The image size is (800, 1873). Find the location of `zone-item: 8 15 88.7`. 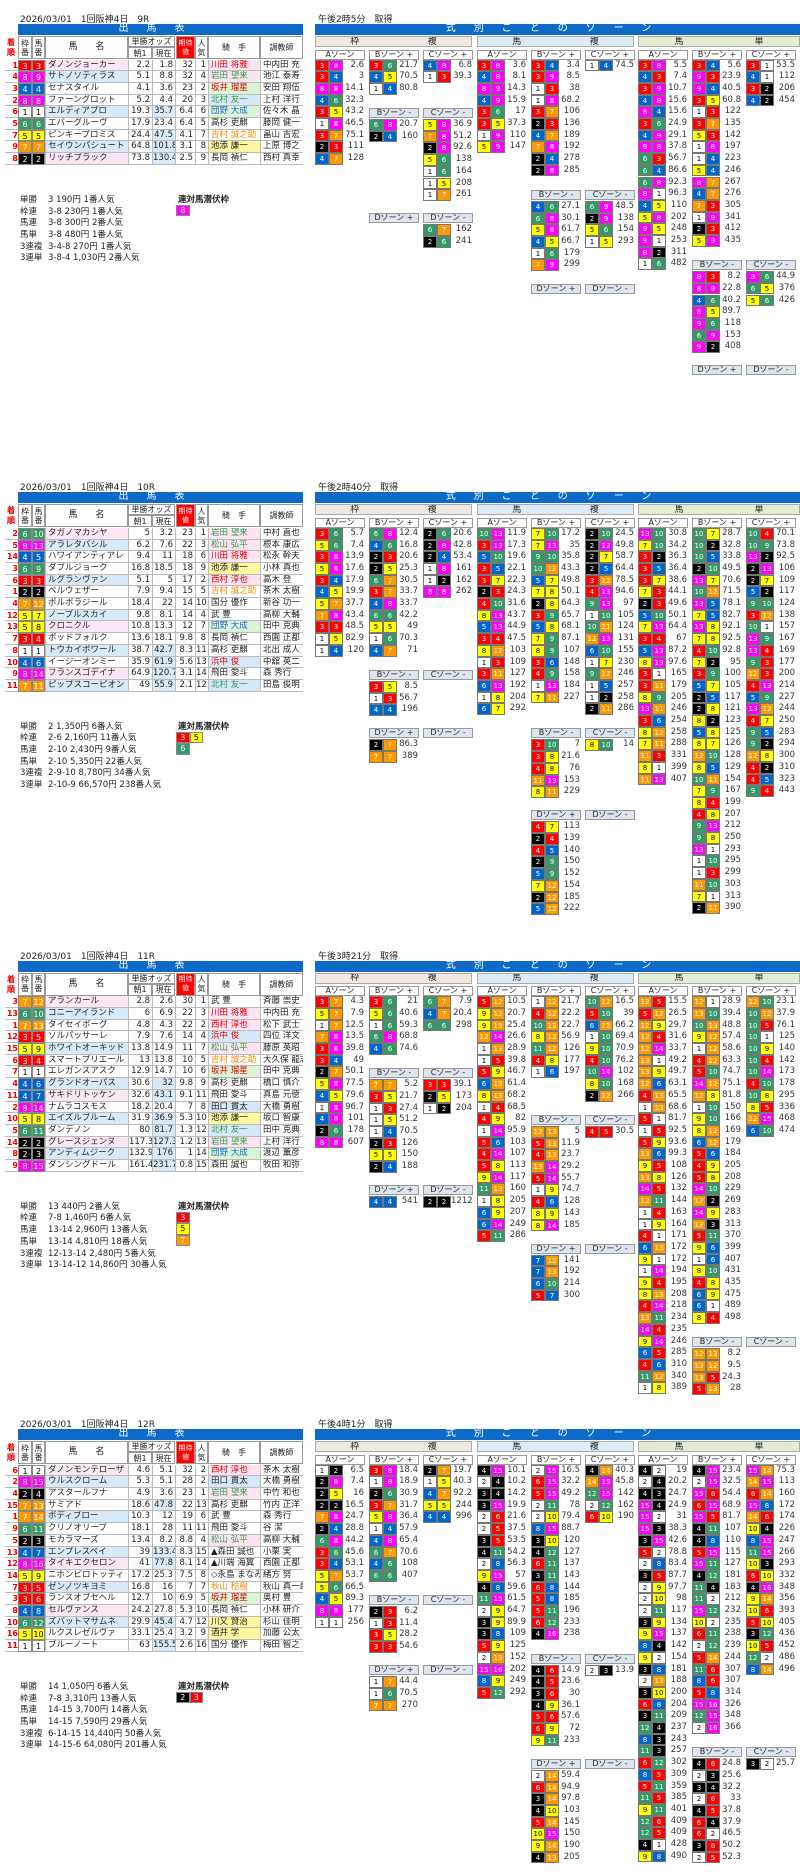

zone-item: 8 15 88.7 is located at coordinates (556, 1529).